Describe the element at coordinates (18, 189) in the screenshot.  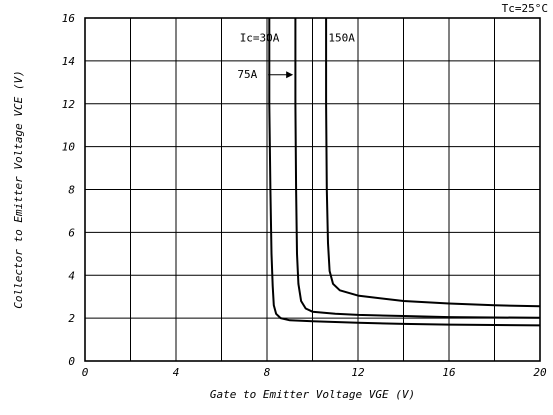
I see `y-axis-title: Collector to Emitter Voltage VCE (V)` at that location.